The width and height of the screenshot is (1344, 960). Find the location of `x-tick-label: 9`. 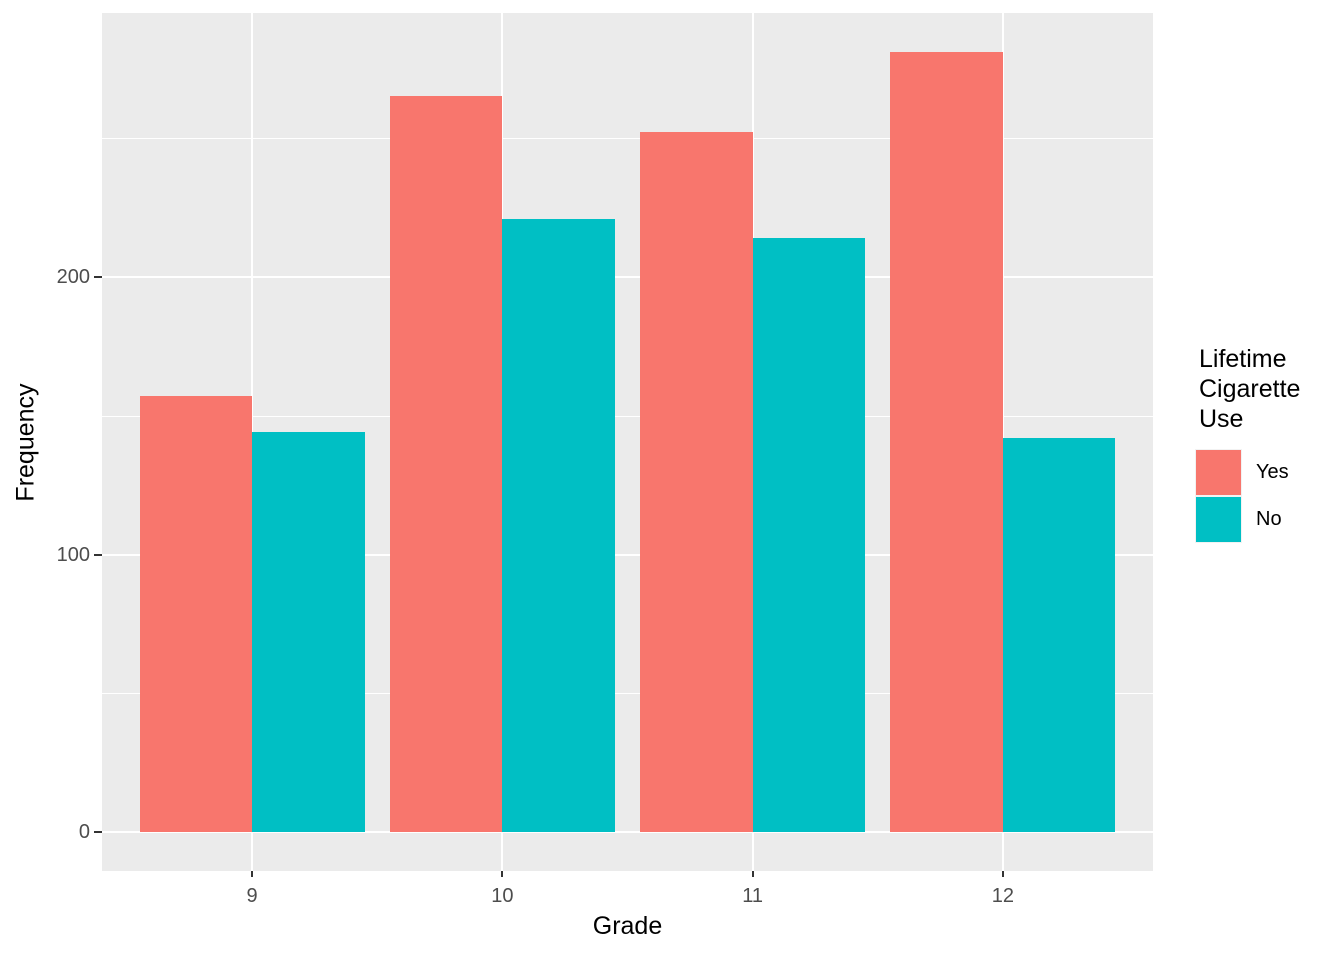

x-tick-label: 9 is located at coordinates (252, 896).